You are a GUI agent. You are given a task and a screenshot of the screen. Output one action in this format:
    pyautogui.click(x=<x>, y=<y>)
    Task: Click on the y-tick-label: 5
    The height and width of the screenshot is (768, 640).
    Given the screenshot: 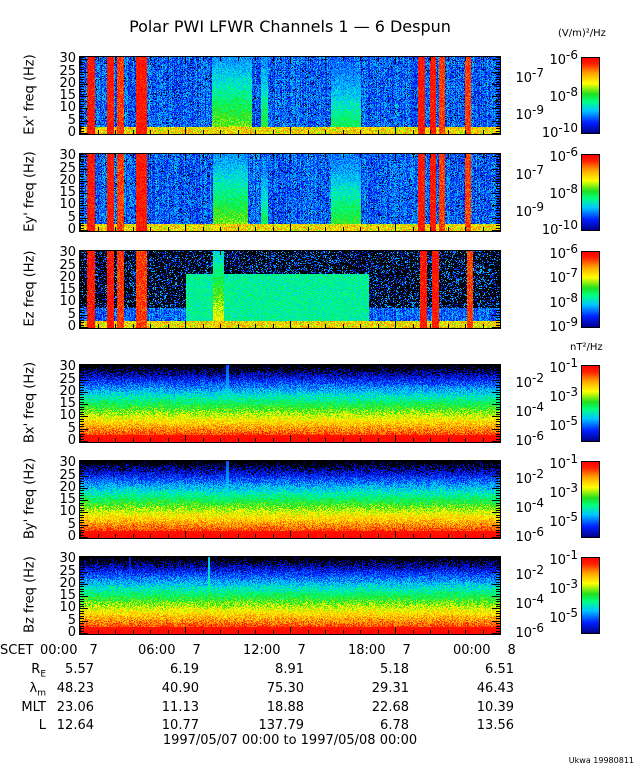 What is the action you would take?
    pyautogui.click(x=71, y=217)
    